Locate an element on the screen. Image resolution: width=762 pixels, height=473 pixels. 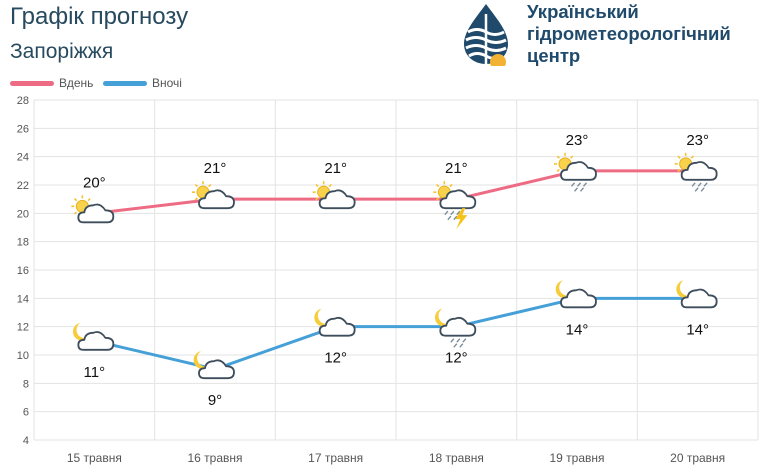
legend-swatch-night is located at coordinates (125, 84).